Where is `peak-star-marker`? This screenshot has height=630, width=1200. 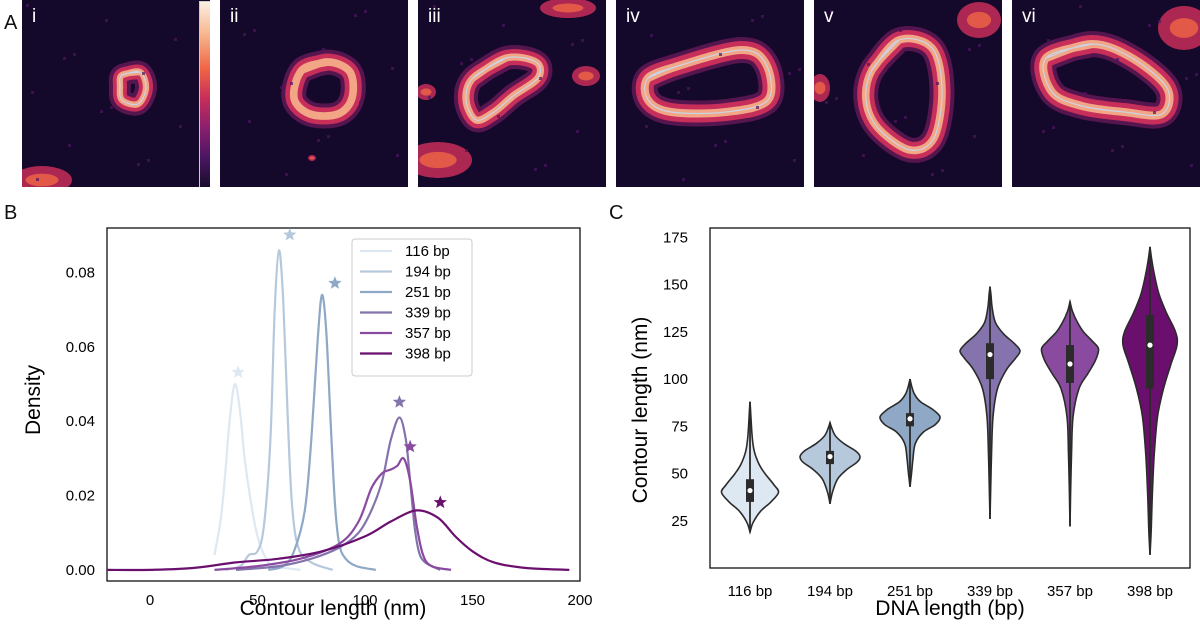 peak-star-marker is located at coordinates (238, 371).